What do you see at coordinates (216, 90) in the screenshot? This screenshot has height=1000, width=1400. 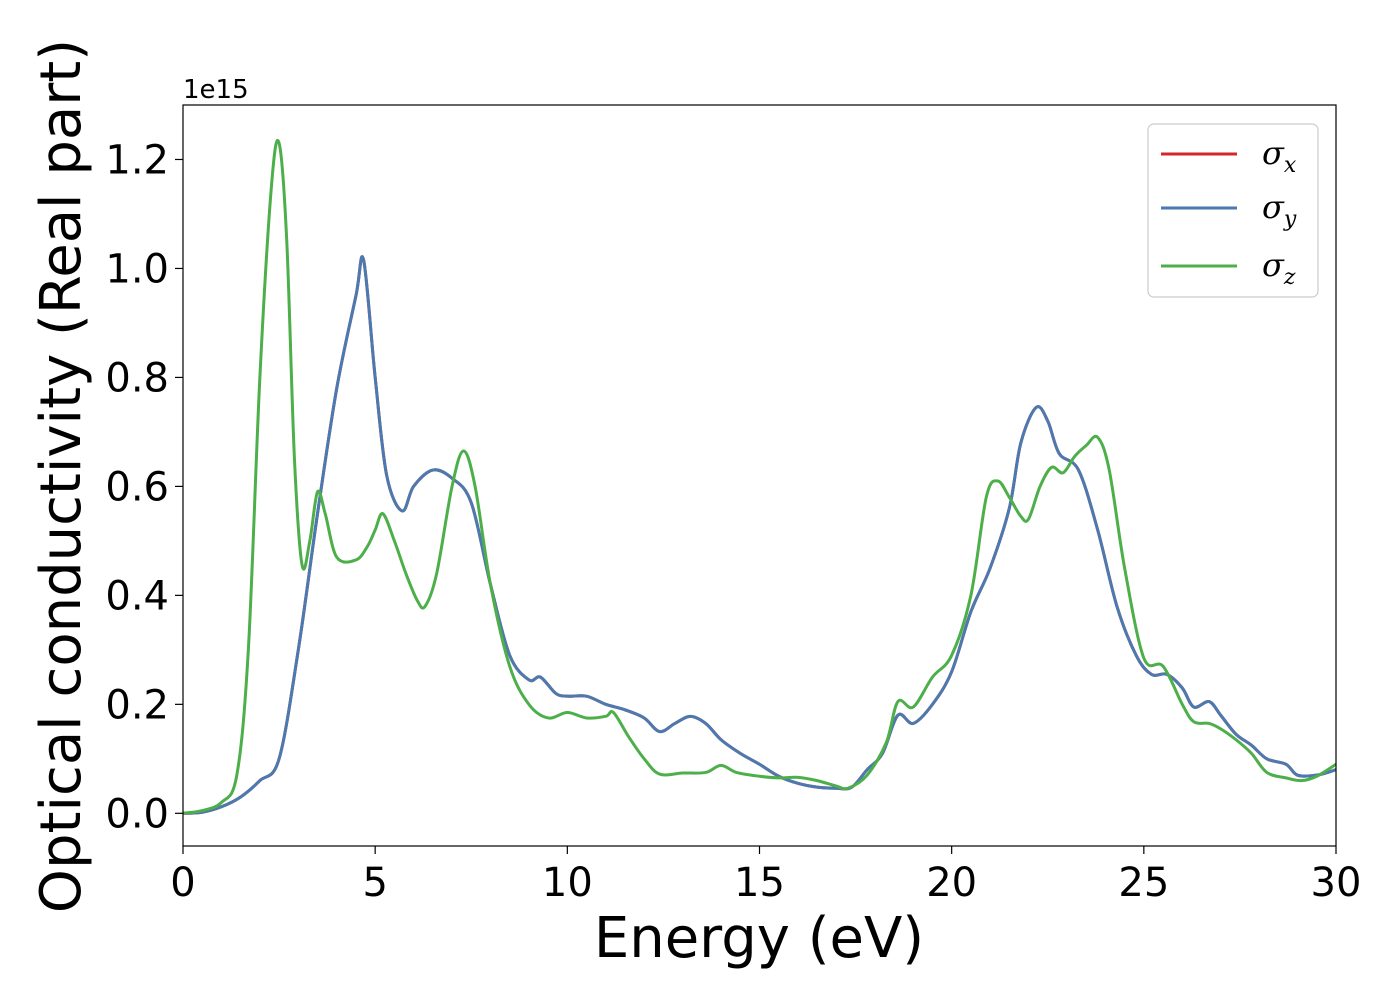 I see `y-offset-text: 1e15` at bounding box center [216, 90].